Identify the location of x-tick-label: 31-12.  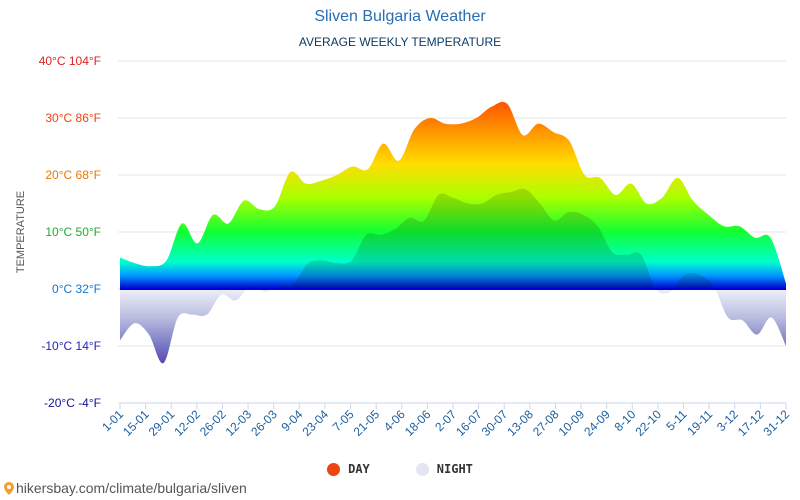
(777, 423).